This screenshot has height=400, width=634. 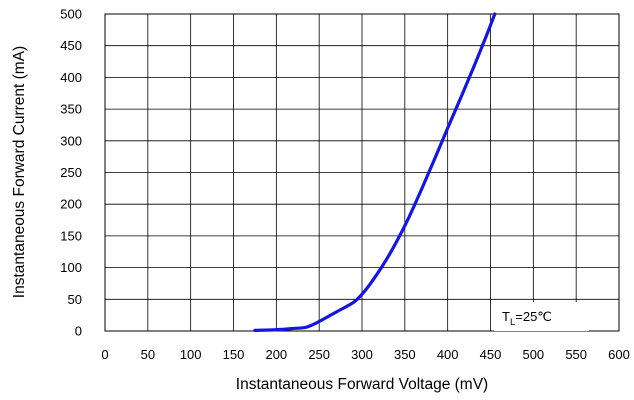 What do you see at coordinates (71, 45) in the screenshot?
I see `y-tick-label: 450` at bounding box center [71, 45].